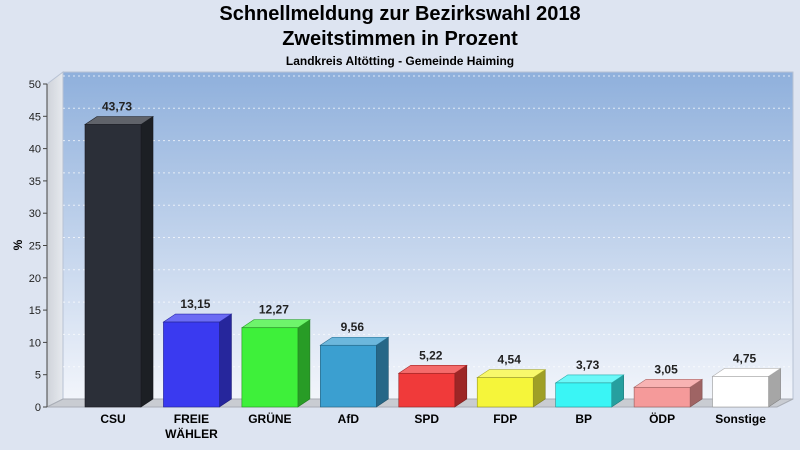  Describe the element at coordinates (195, 304) in the screenshot. I see `bar-value-label: 13,15` at that location.